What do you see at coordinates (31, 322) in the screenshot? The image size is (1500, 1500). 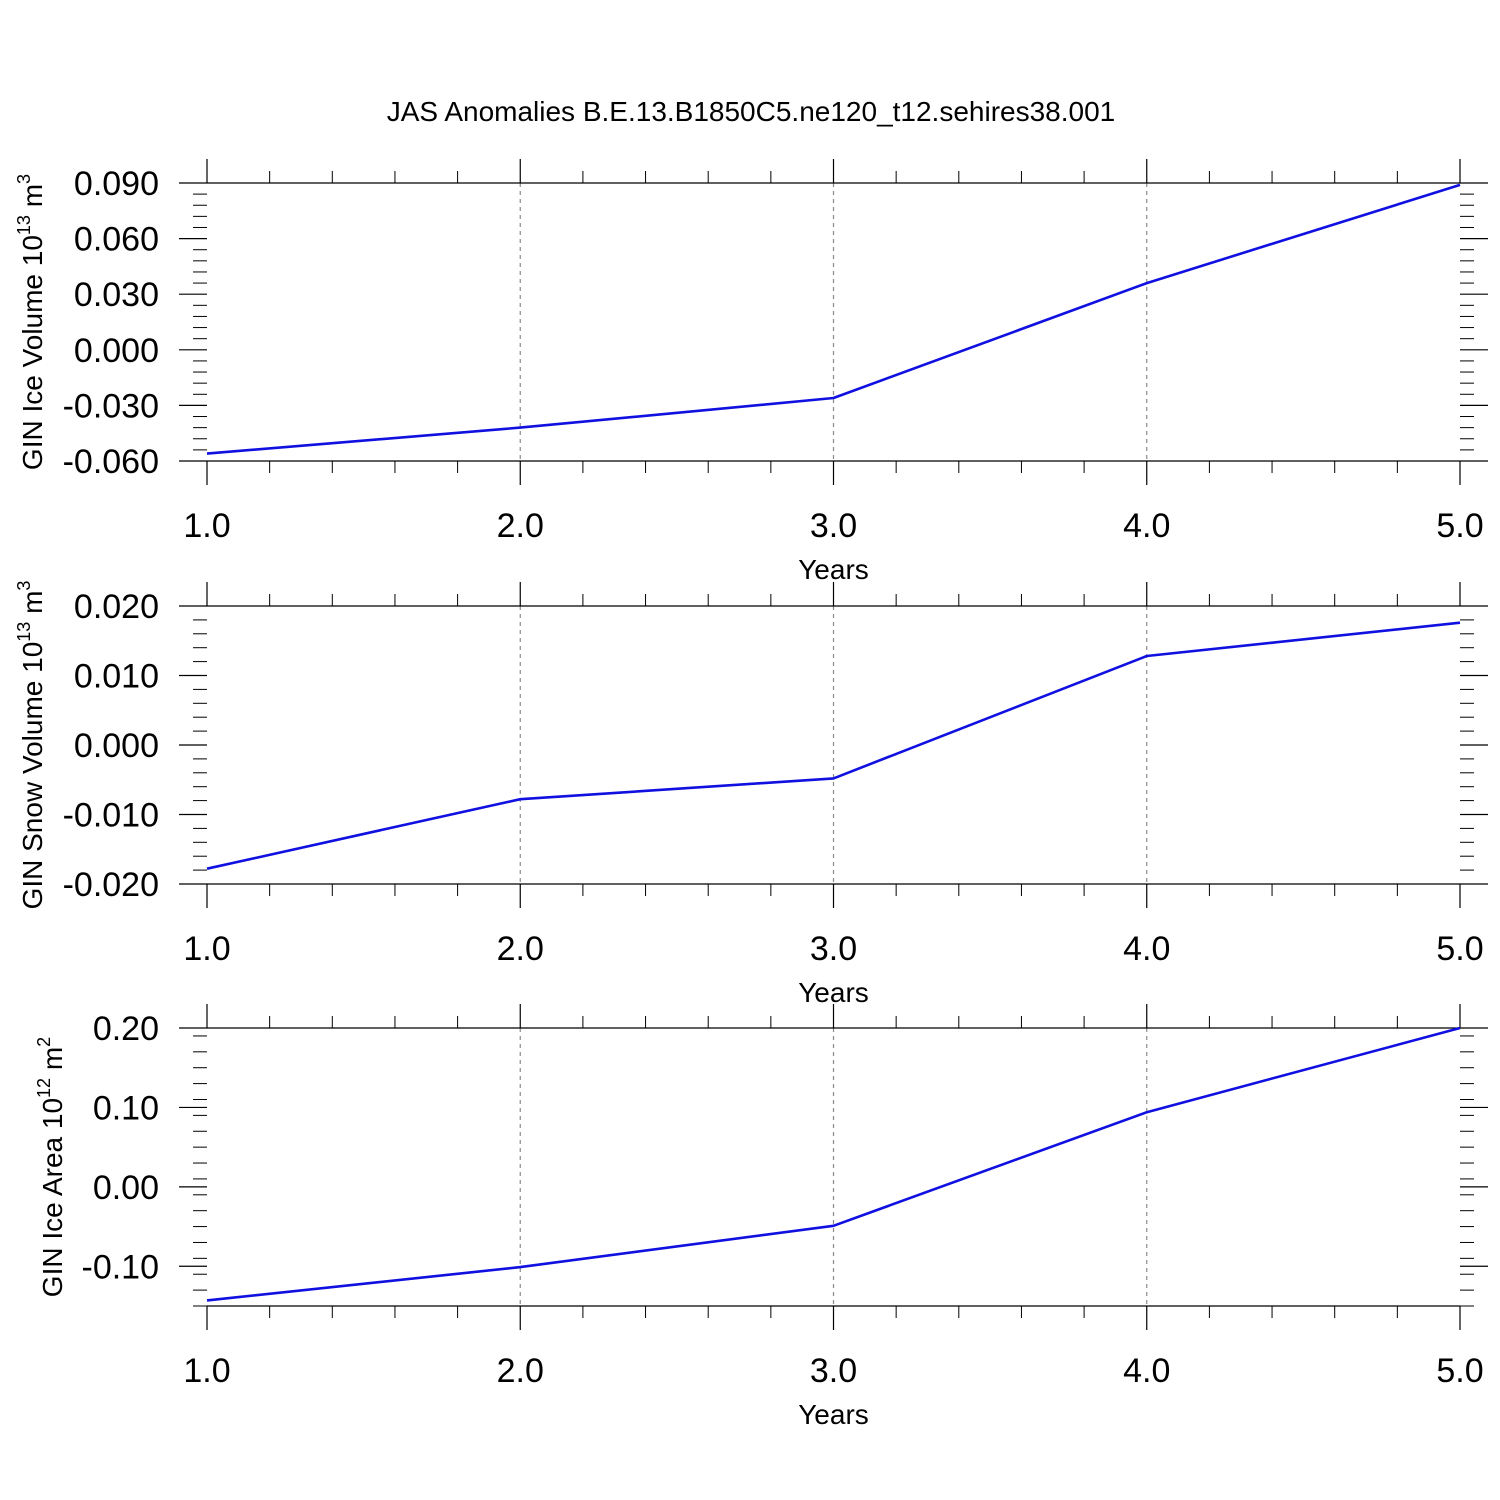 I see `y-axis-label: GIN Ice Volume 1013 m3` at bounding box center [31, 322].